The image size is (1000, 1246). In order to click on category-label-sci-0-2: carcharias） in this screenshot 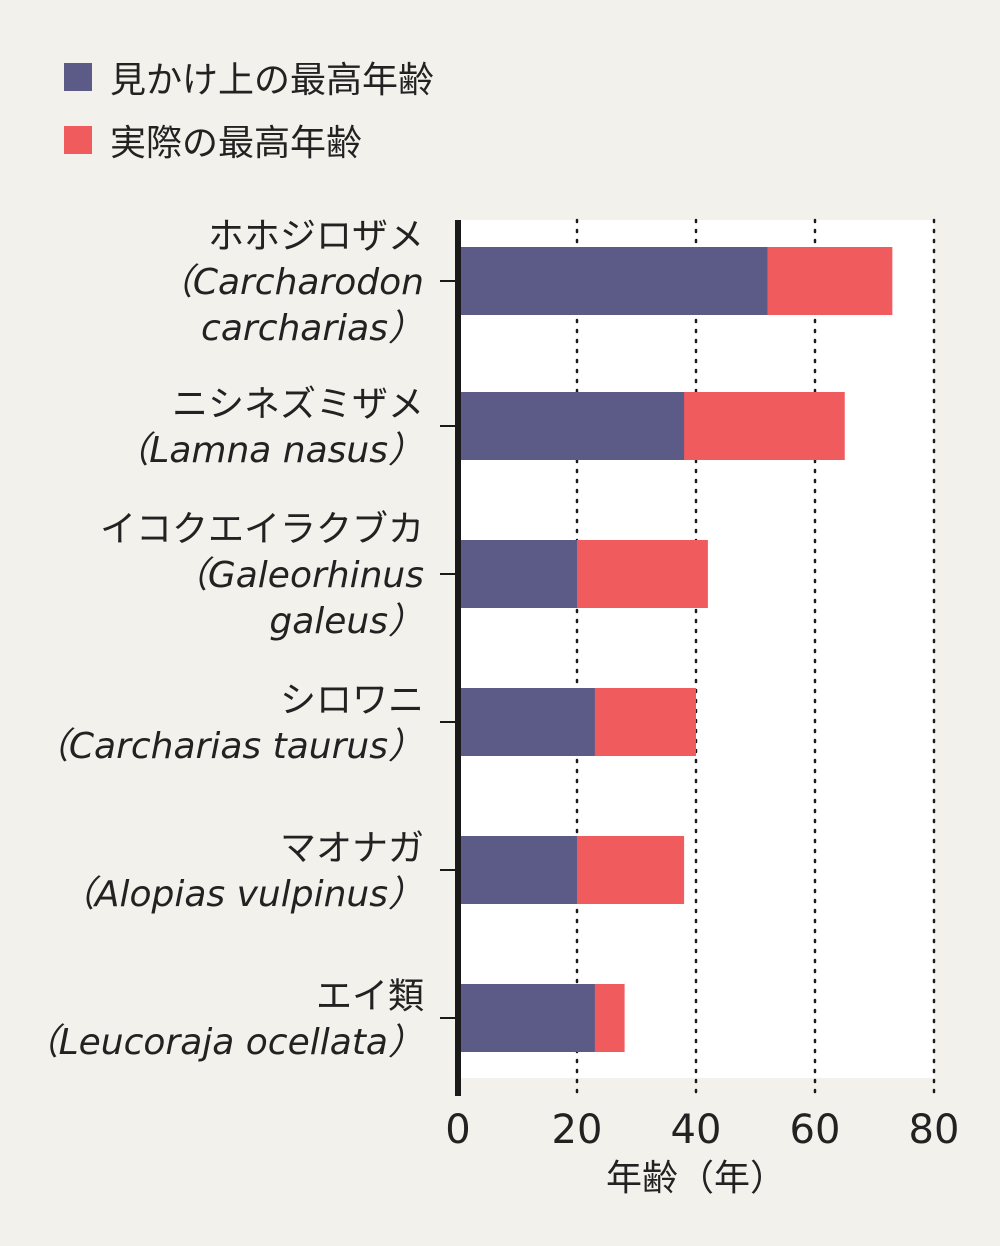, I will do `click(312, 328)`.